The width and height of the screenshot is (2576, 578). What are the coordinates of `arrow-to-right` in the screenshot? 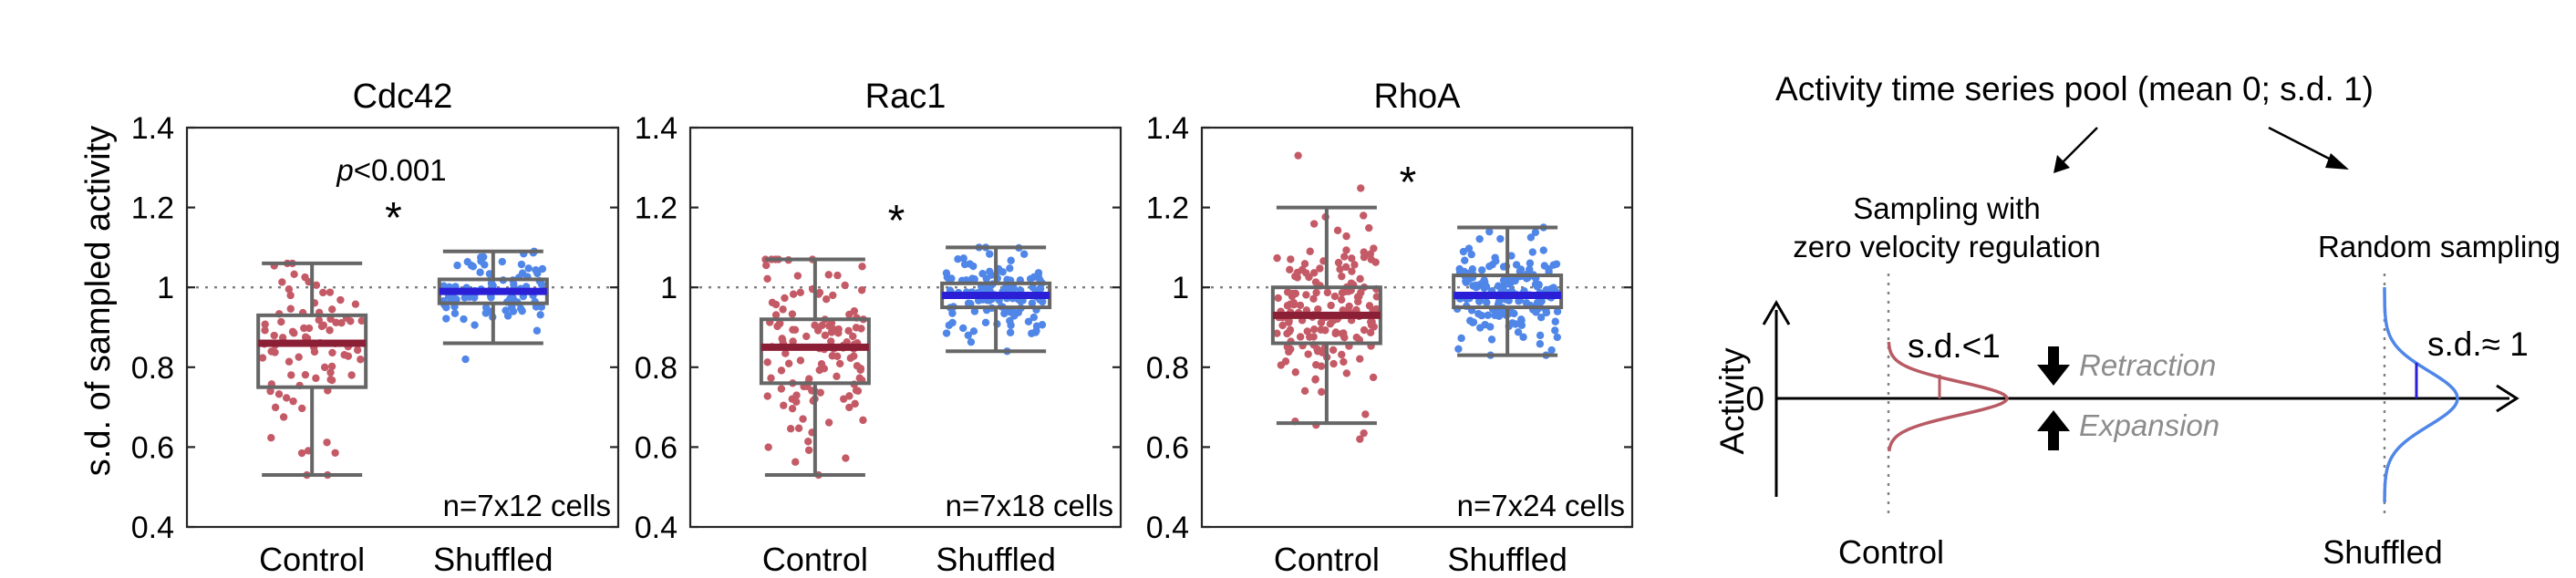 It's located at (2302, 145).